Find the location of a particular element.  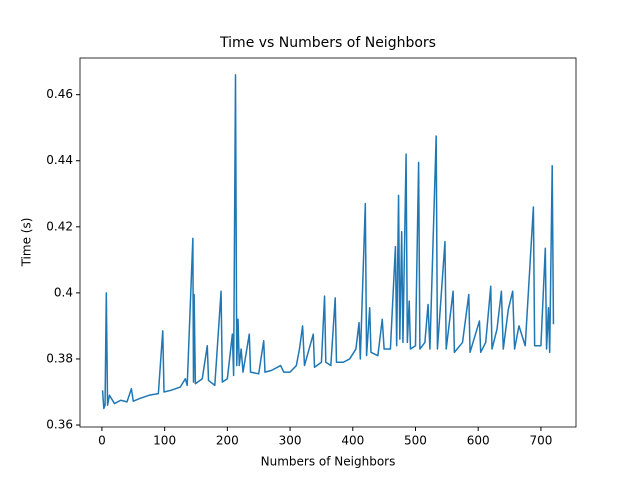

chart-title: Time vs Numbers of Neighbors is located at coordinates (327, 43).